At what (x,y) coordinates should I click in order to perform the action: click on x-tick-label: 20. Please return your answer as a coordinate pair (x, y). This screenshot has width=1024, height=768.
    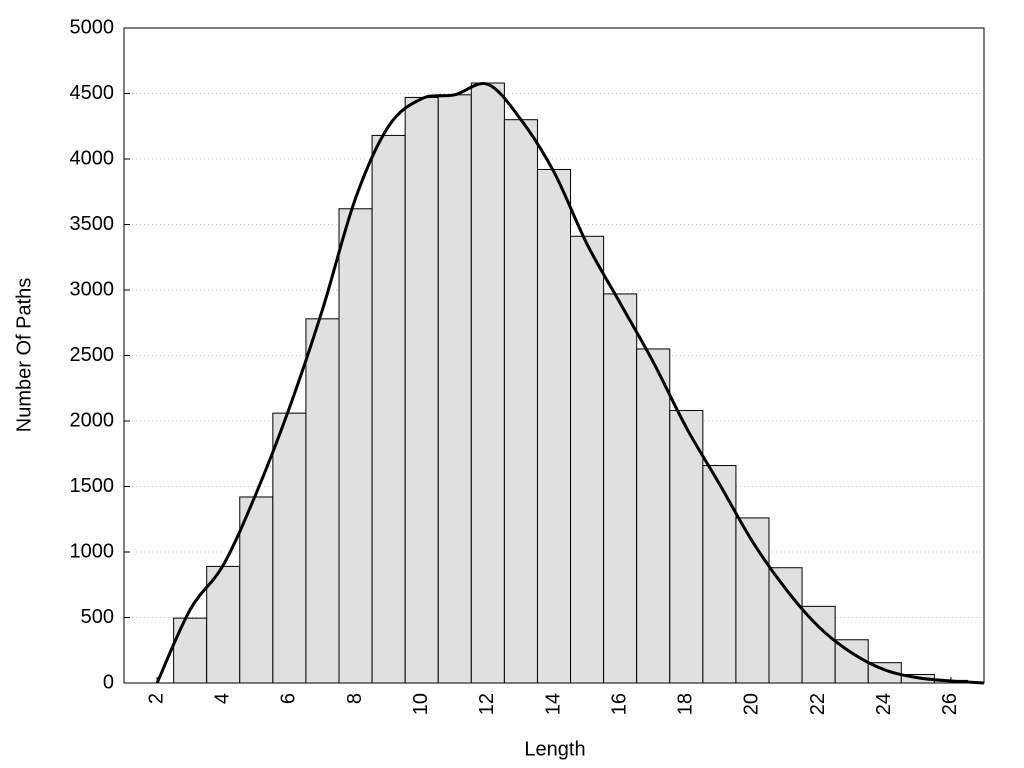
    Looking at the image, I should click on (752, 704).